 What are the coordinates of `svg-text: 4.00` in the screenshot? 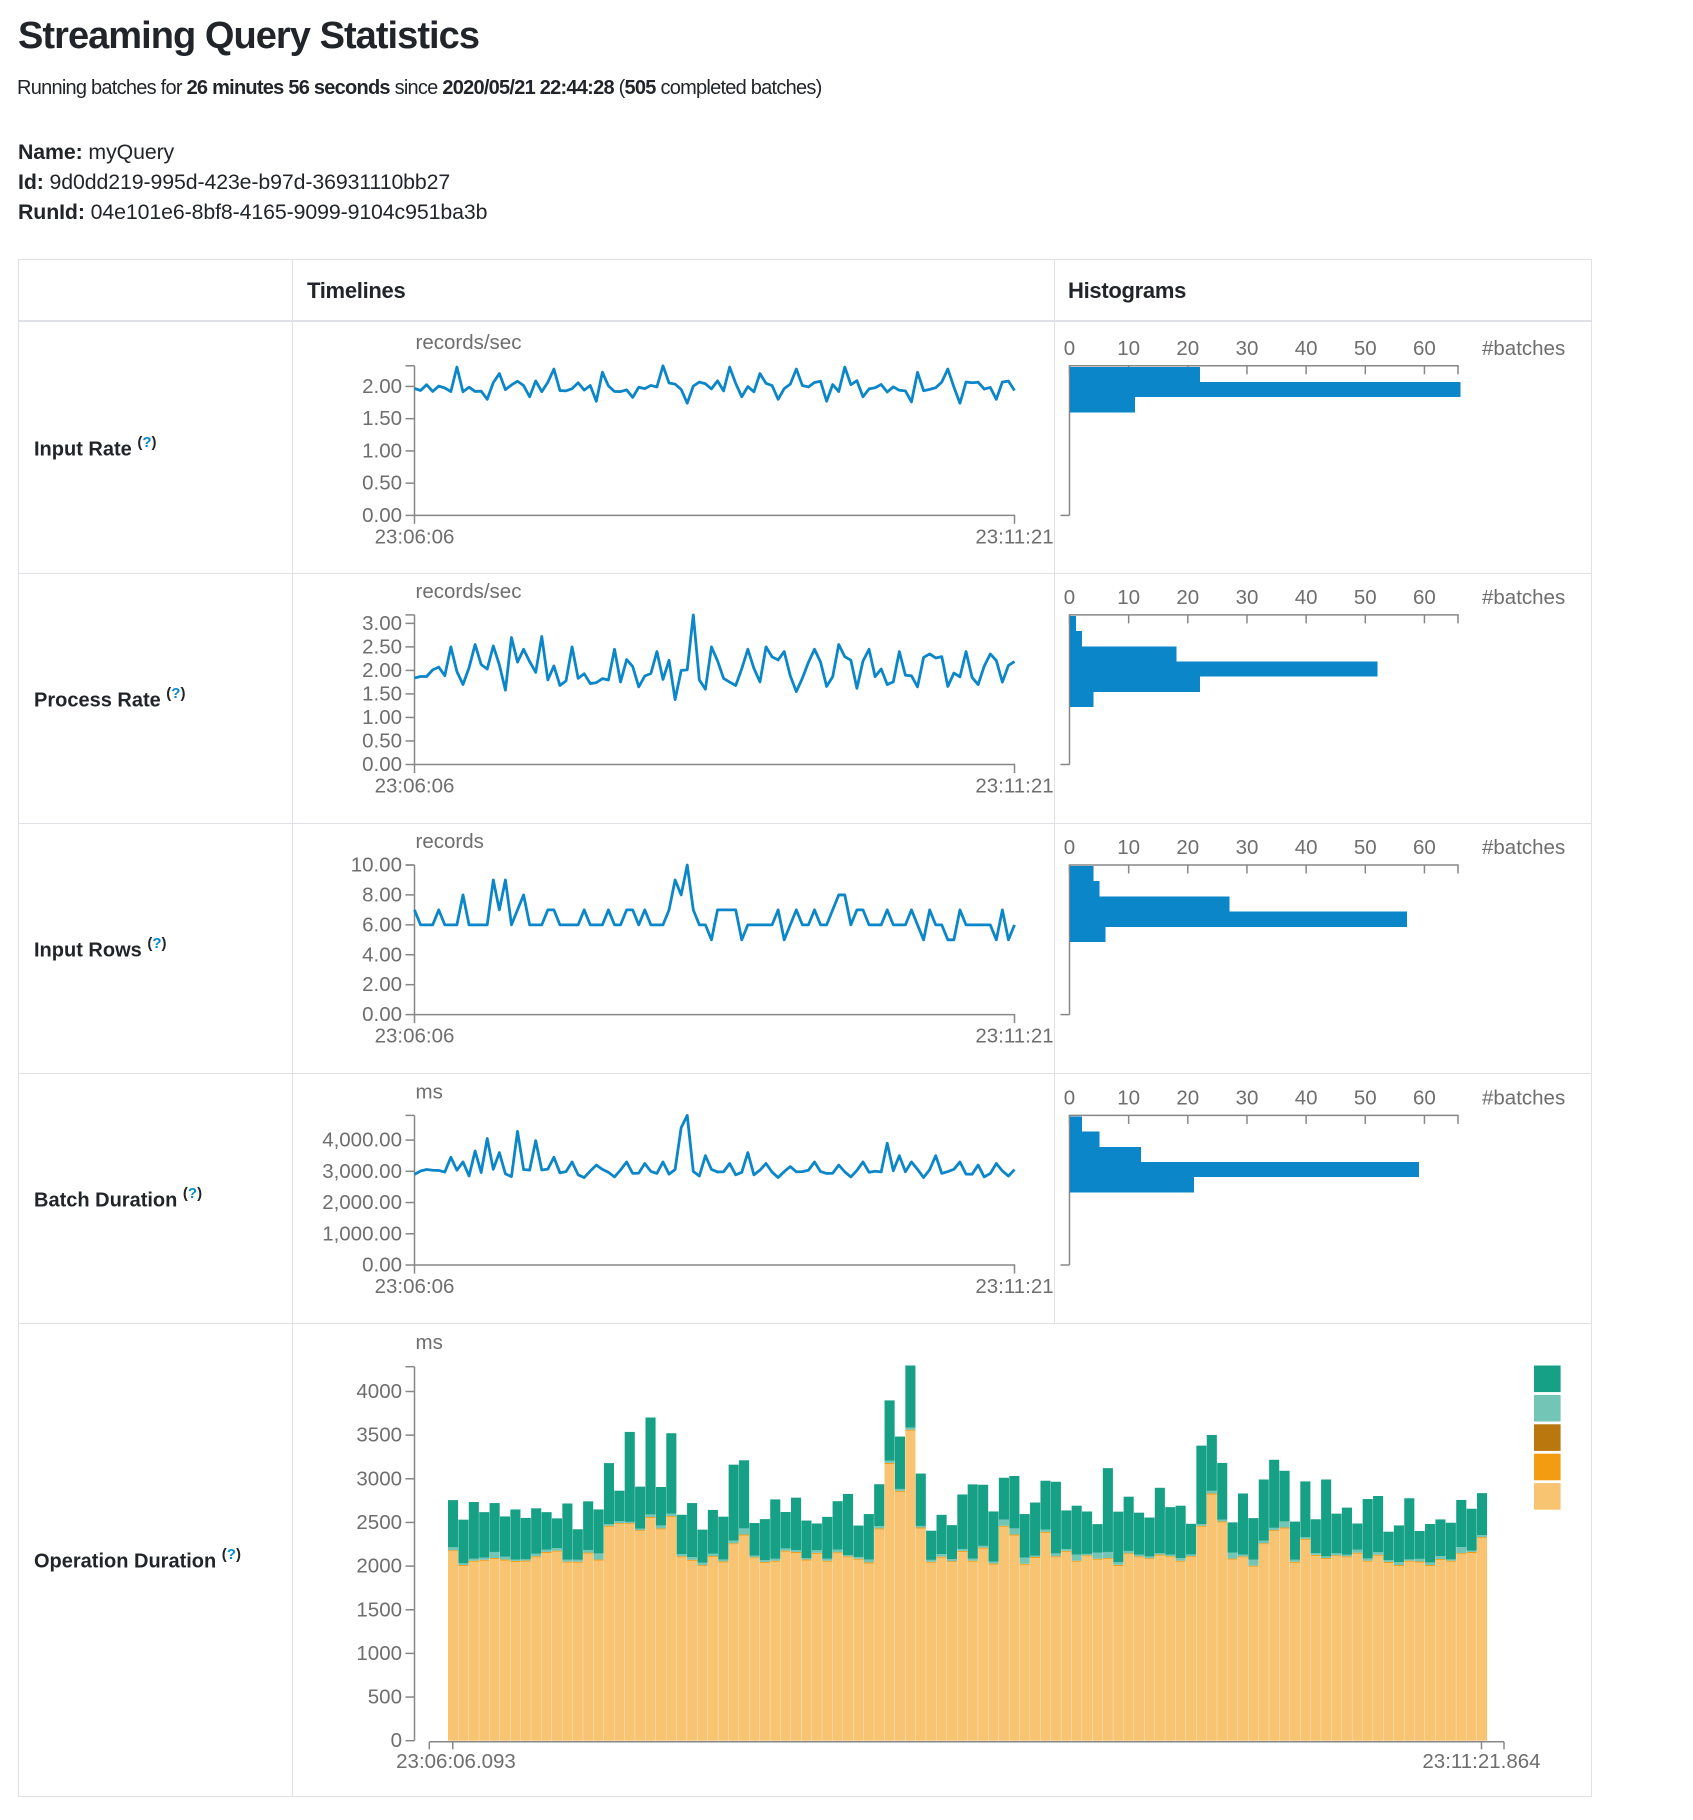 It's located at (382, 954).